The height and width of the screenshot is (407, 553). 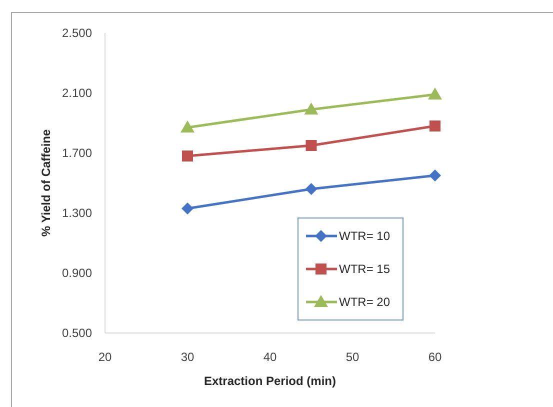 What do you see at coordinates (364, 302) in the screenshot?
I see `legend-label: WTR= 20` at bounding box center [364, 302].